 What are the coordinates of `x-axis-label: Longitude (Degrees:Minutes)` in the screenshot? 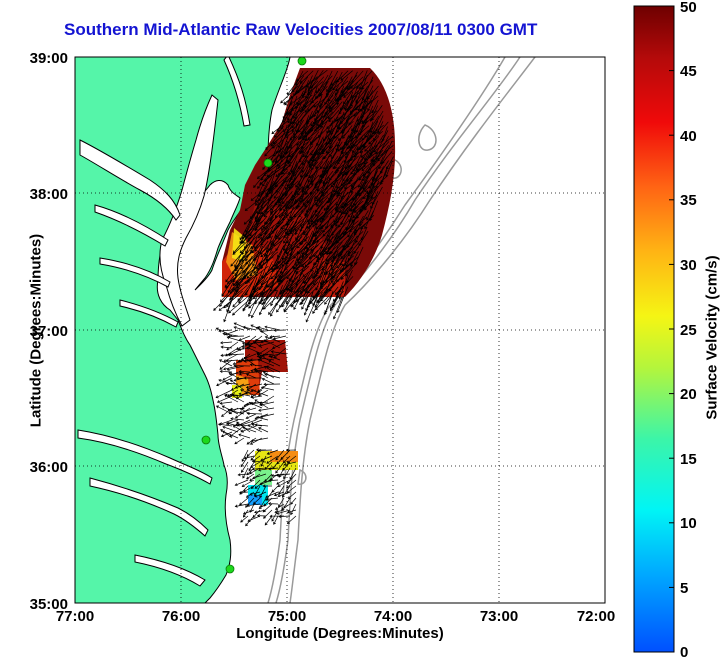 It's located at (340, 633).